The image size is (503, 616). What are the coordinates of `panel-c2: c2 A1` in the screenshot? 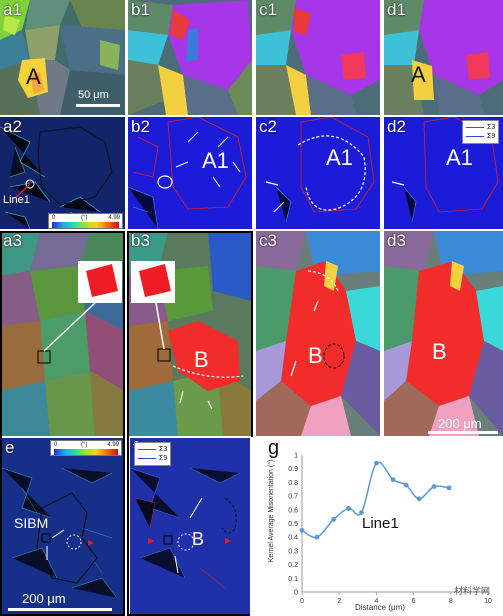 It's located at (318, 173).